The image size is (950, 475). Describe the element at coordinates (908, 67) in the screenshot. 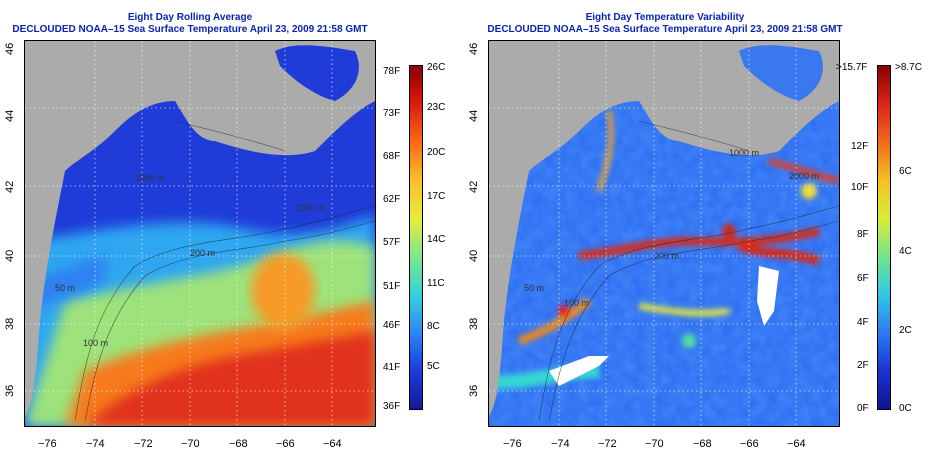

I see `colorbar-c-label: >8.7C` at that location.